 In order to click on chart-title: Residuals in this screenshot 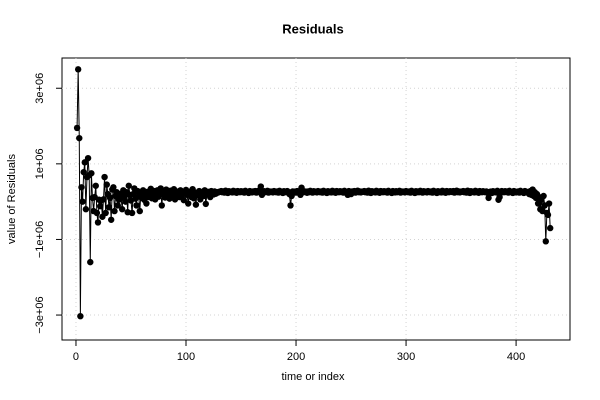, I will do `click(312, 28)`.